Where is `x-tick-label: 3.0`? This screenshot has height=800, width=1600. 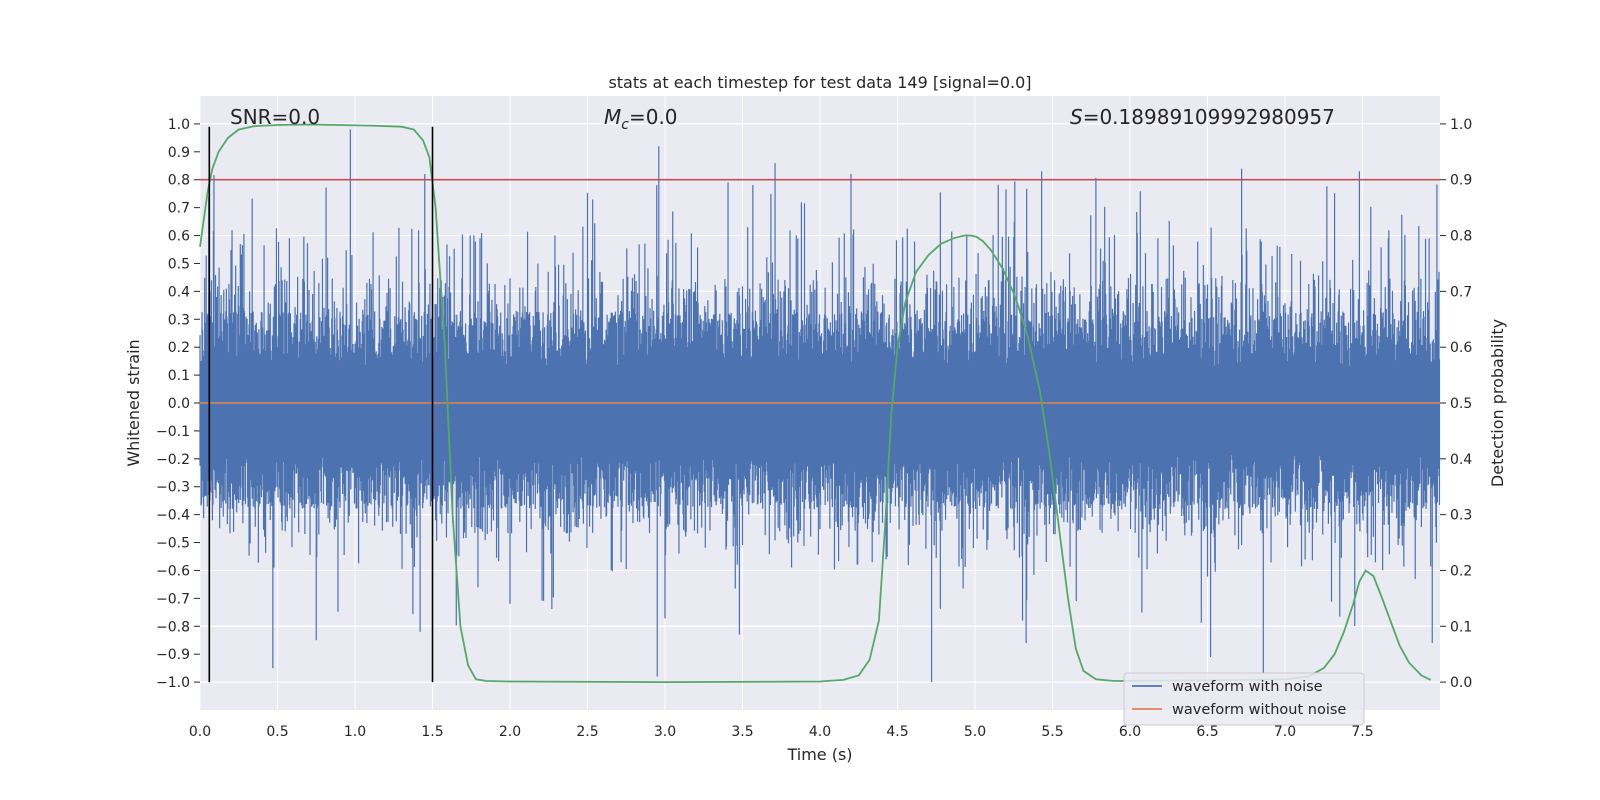 x-tick-label: 3.0 is located at coordinates (665, 732).